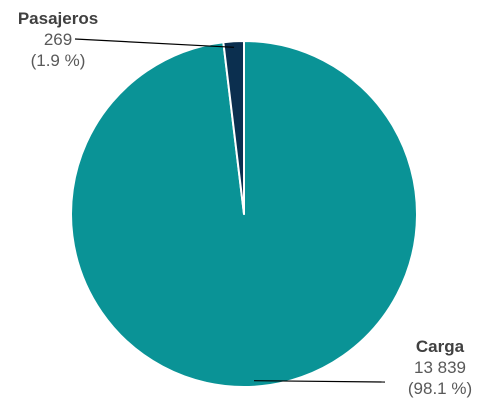 The image size is (485, 403). Describe the element at coordinates (154, 43) in the screenshot. I see `leader-line-pasajeros` at that location.